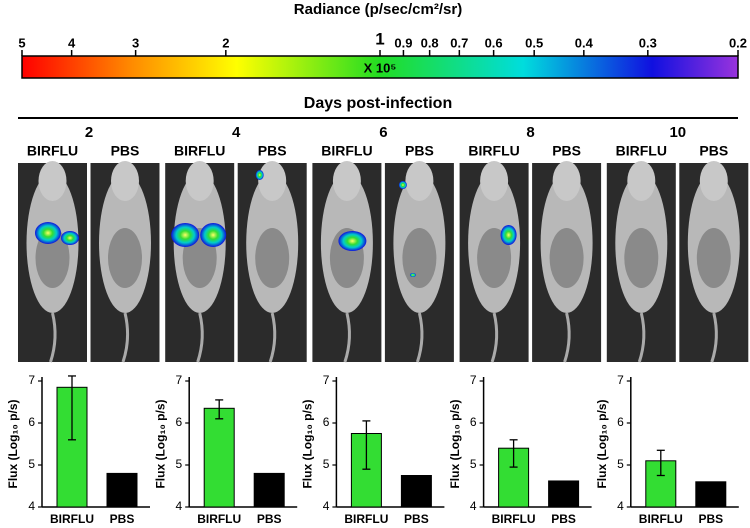  What do you see at coordinates (378, 103) in the screenshot?
I see `section-title: Days post-infection` at bounding box center [378, 103].